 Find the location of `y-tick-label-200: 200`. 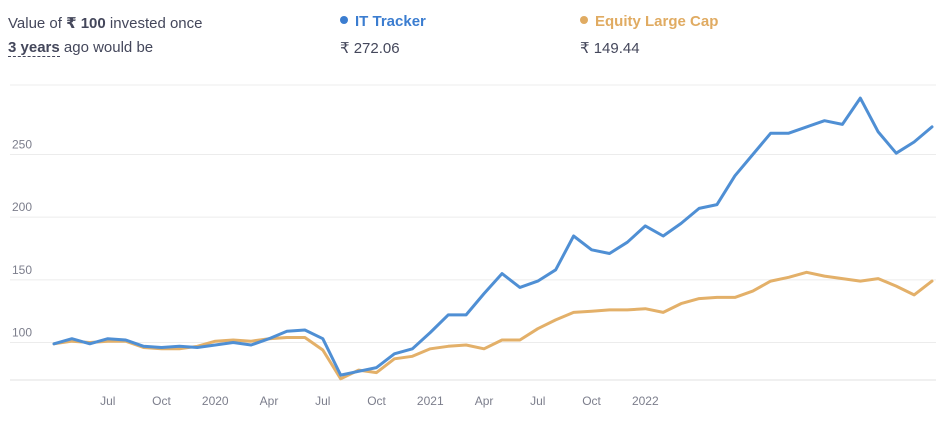

y-tick-label-200: 200 is located at coordinates (22, 207).